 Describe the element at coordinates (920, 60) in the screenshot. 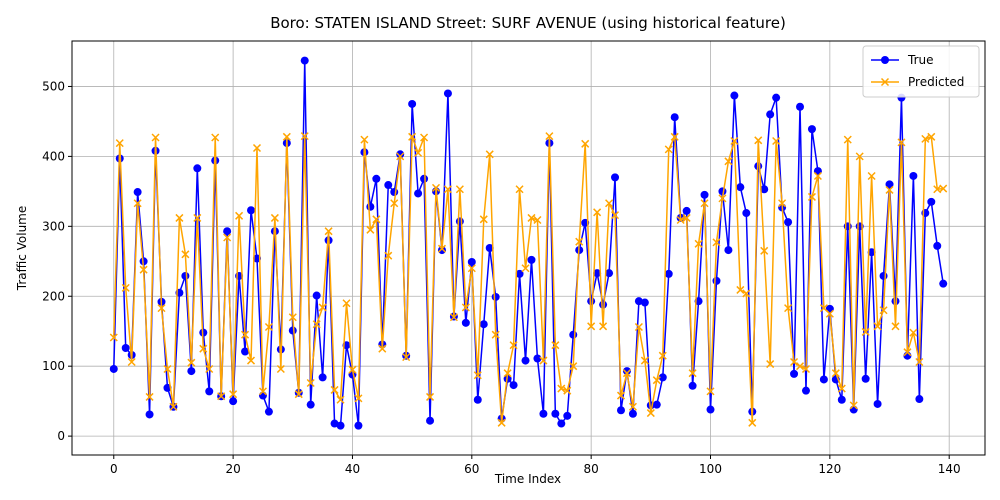

I see `legend-label: True` at that location.